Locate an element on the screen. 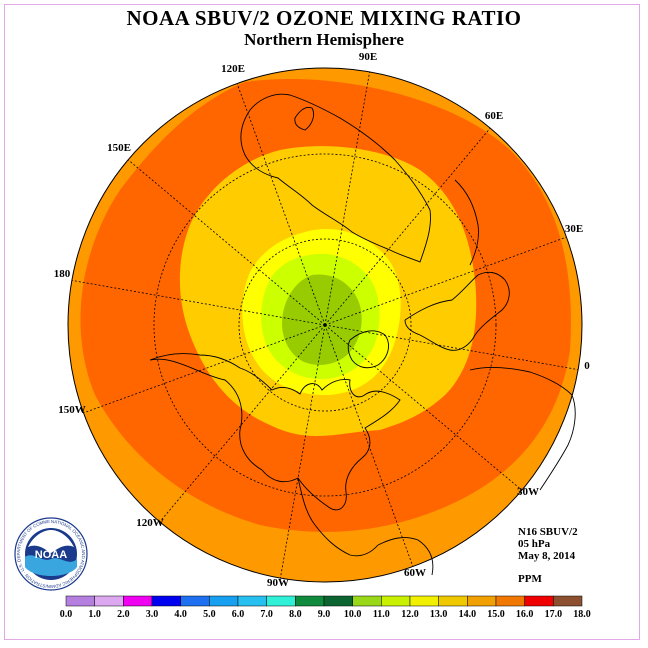 This screenshot has height=648, width=648. colorbar-tick-label: 15.0 is located at coordinates (496, 614).